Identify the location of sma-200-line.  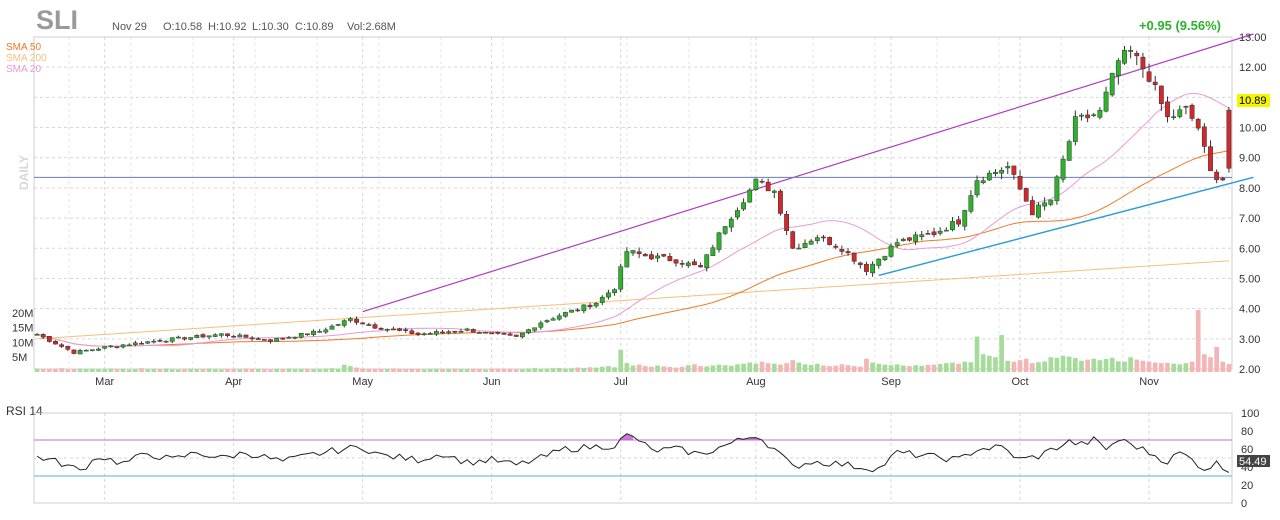
(633, 300).